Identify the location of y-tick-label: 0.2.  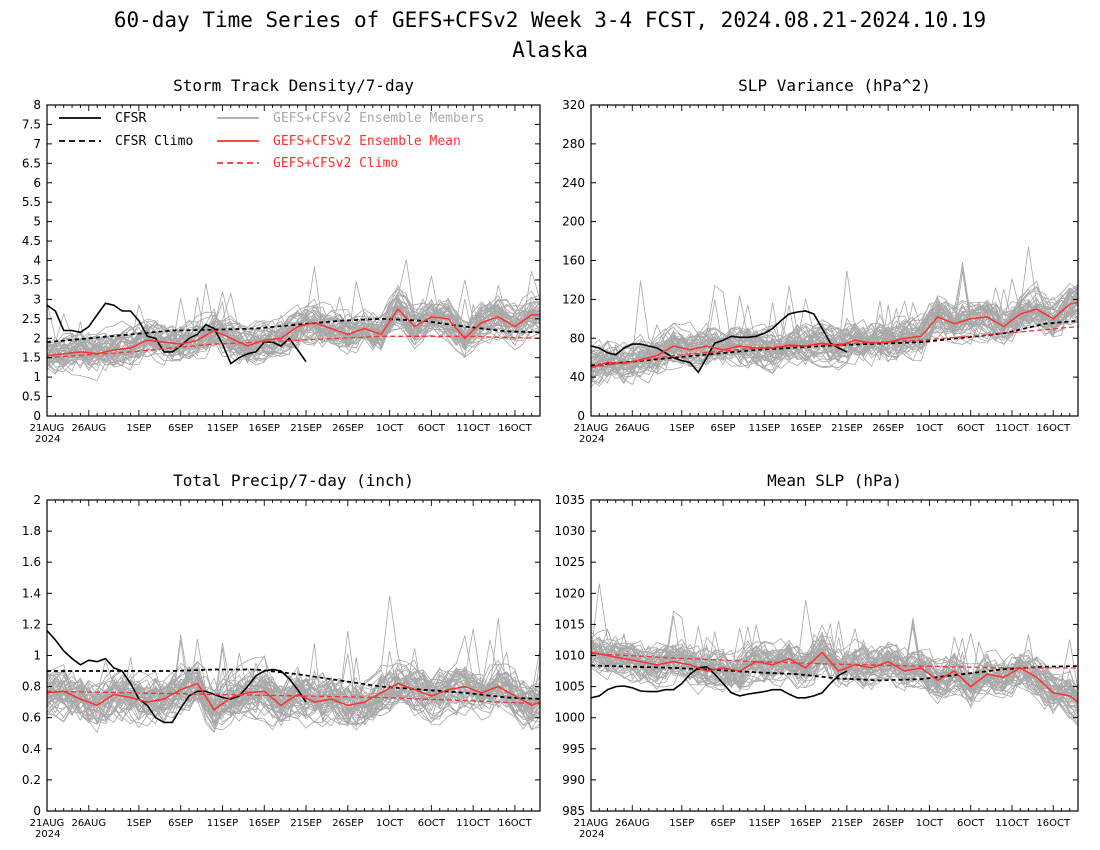
(31, 780).